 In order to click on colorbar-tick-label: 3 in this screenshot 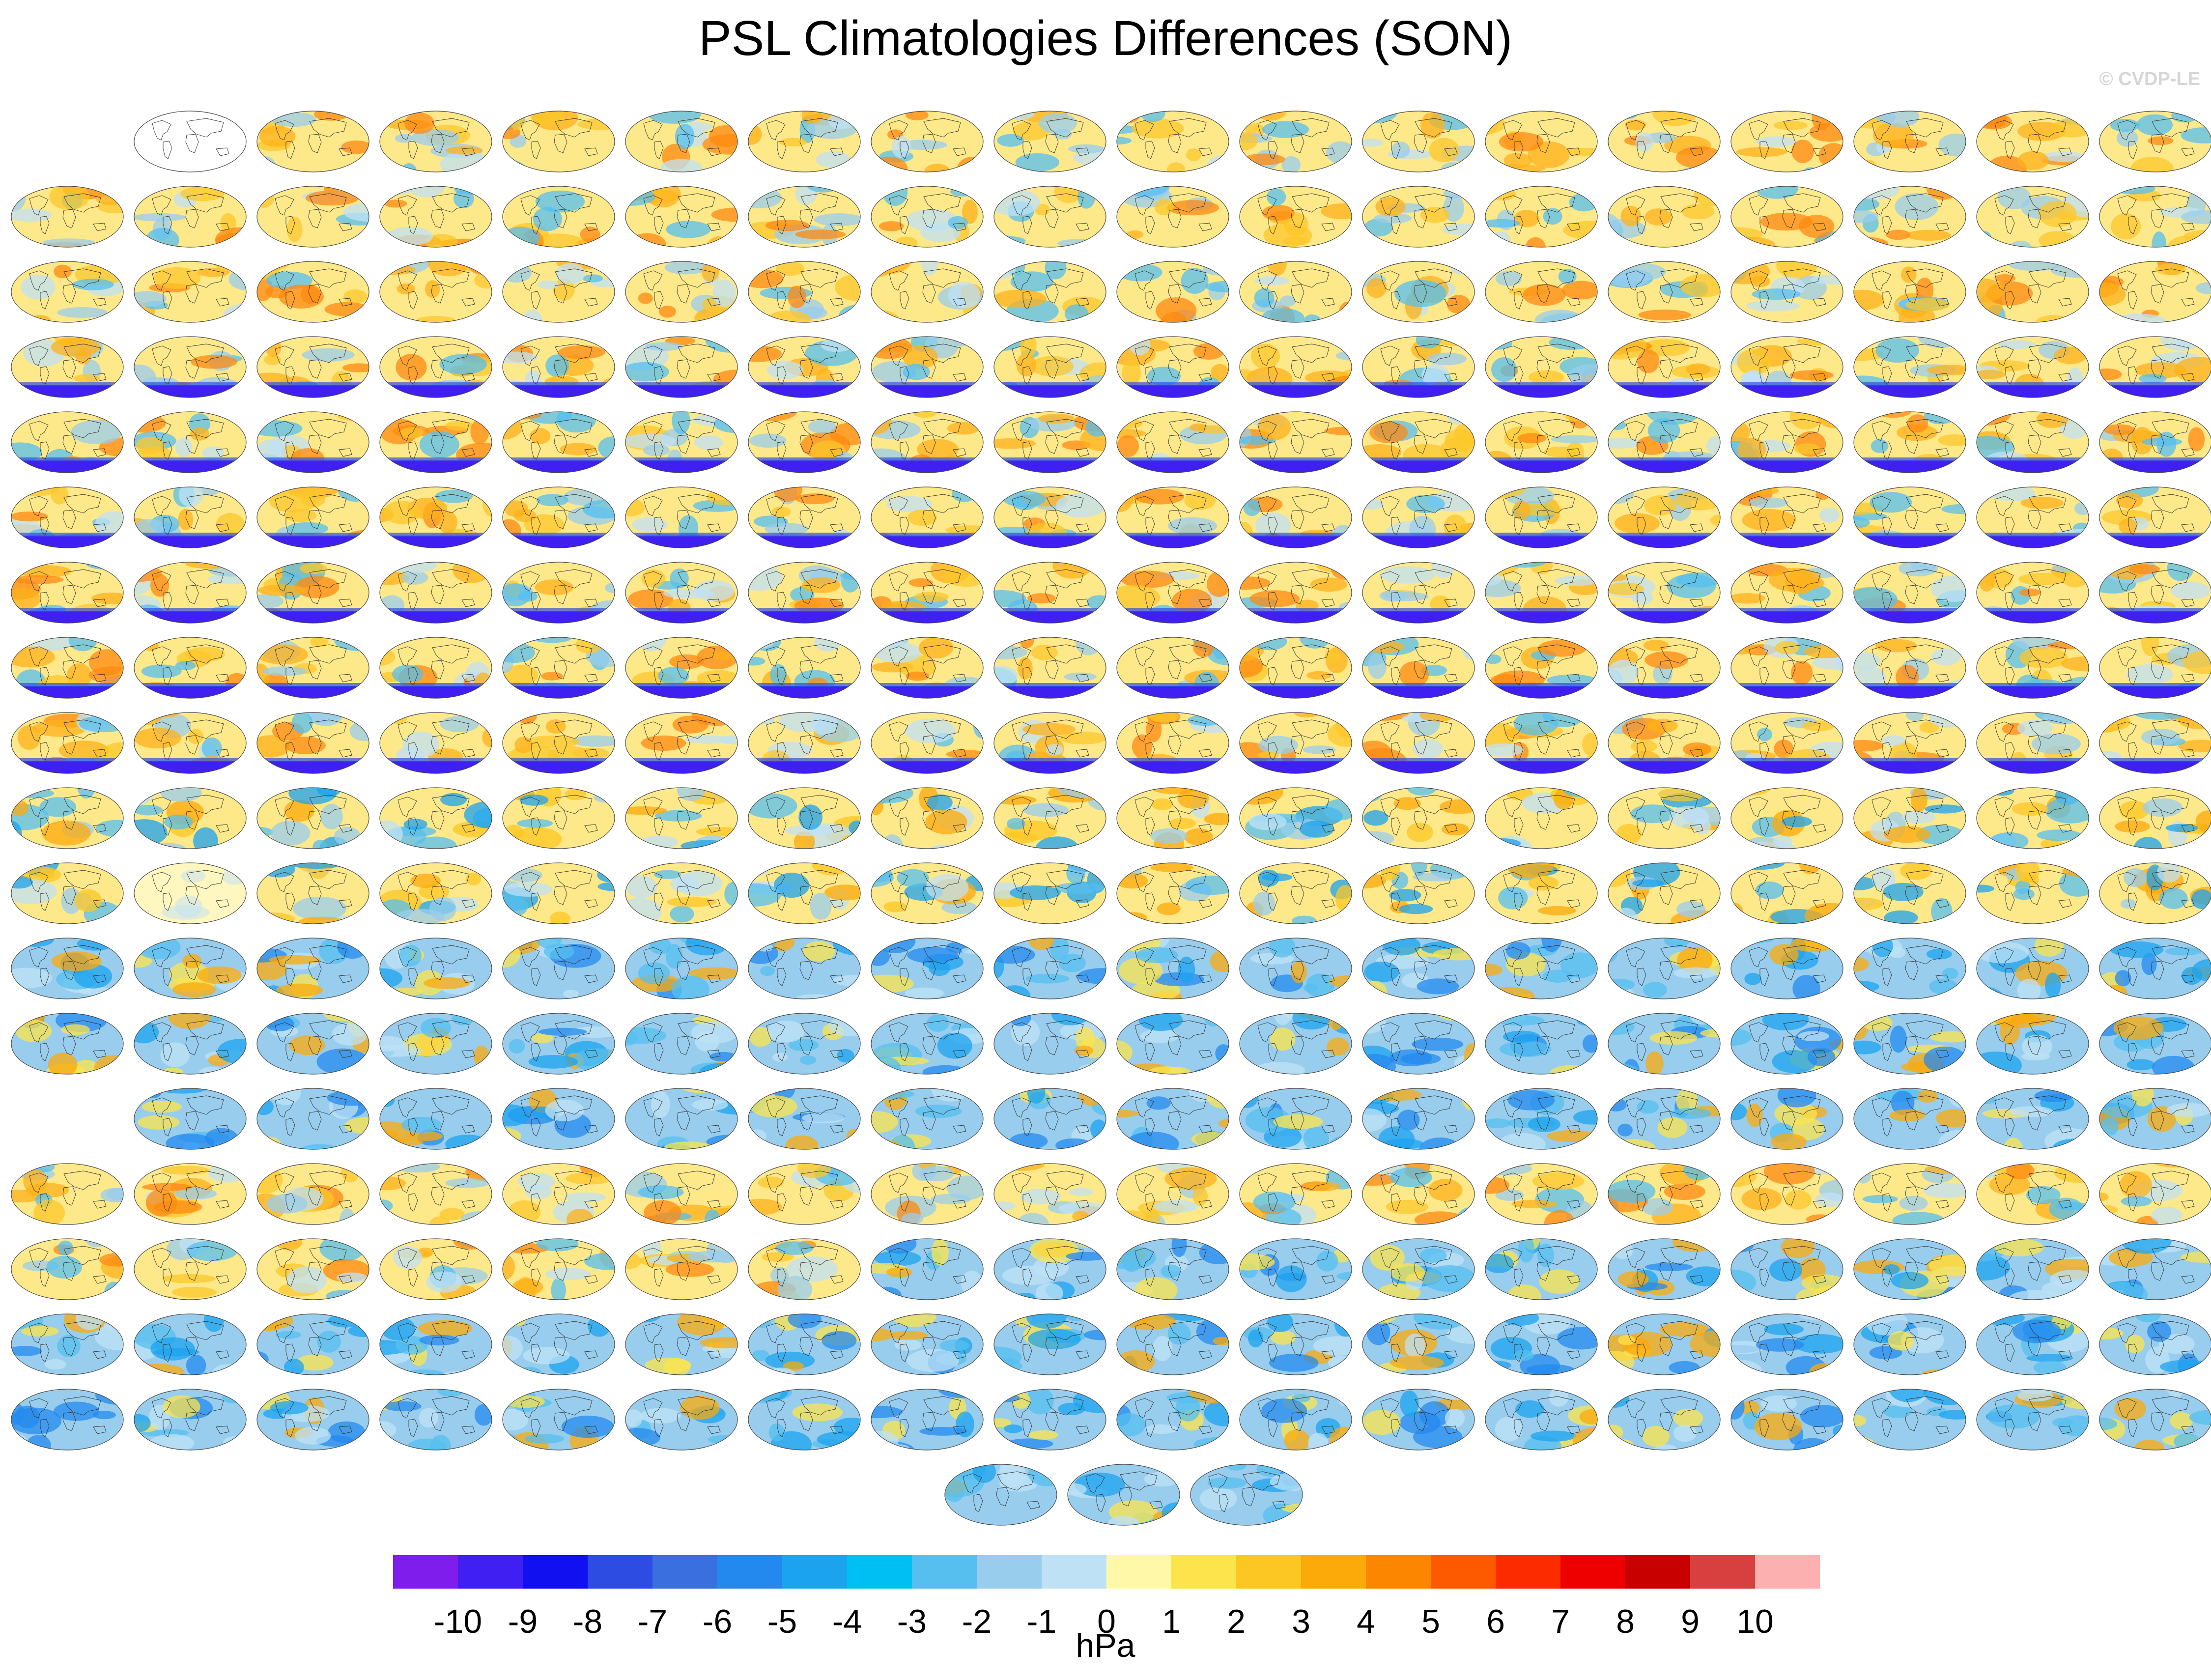, I will do `click(1301, 1622)`.